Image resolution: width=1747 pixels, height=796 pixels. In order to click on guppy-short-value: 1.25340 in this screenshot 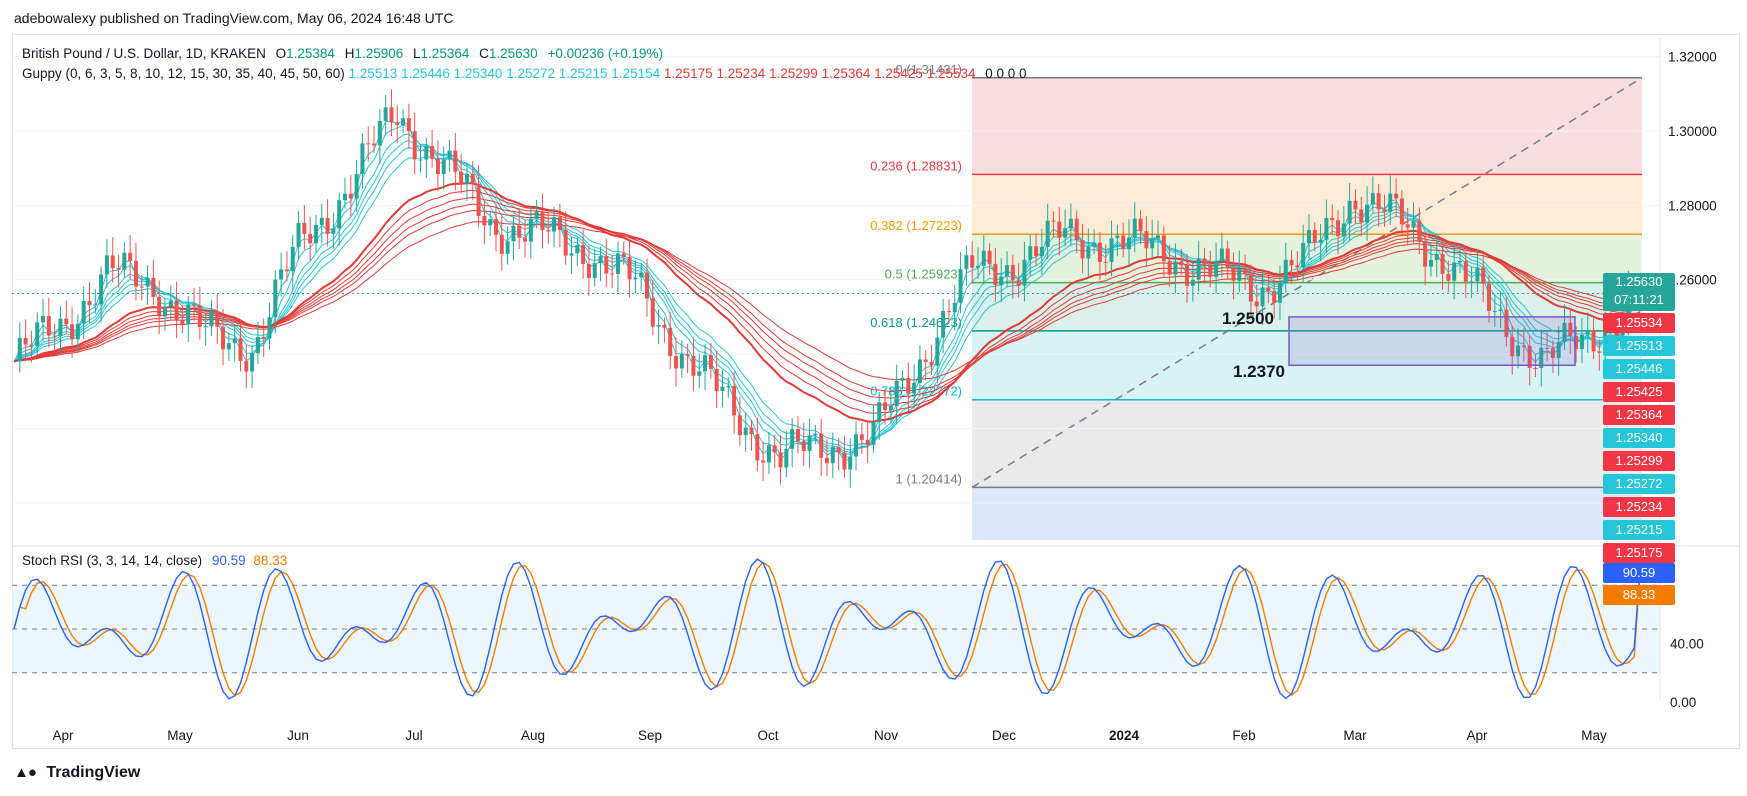, I will do `click(476, 73)`.